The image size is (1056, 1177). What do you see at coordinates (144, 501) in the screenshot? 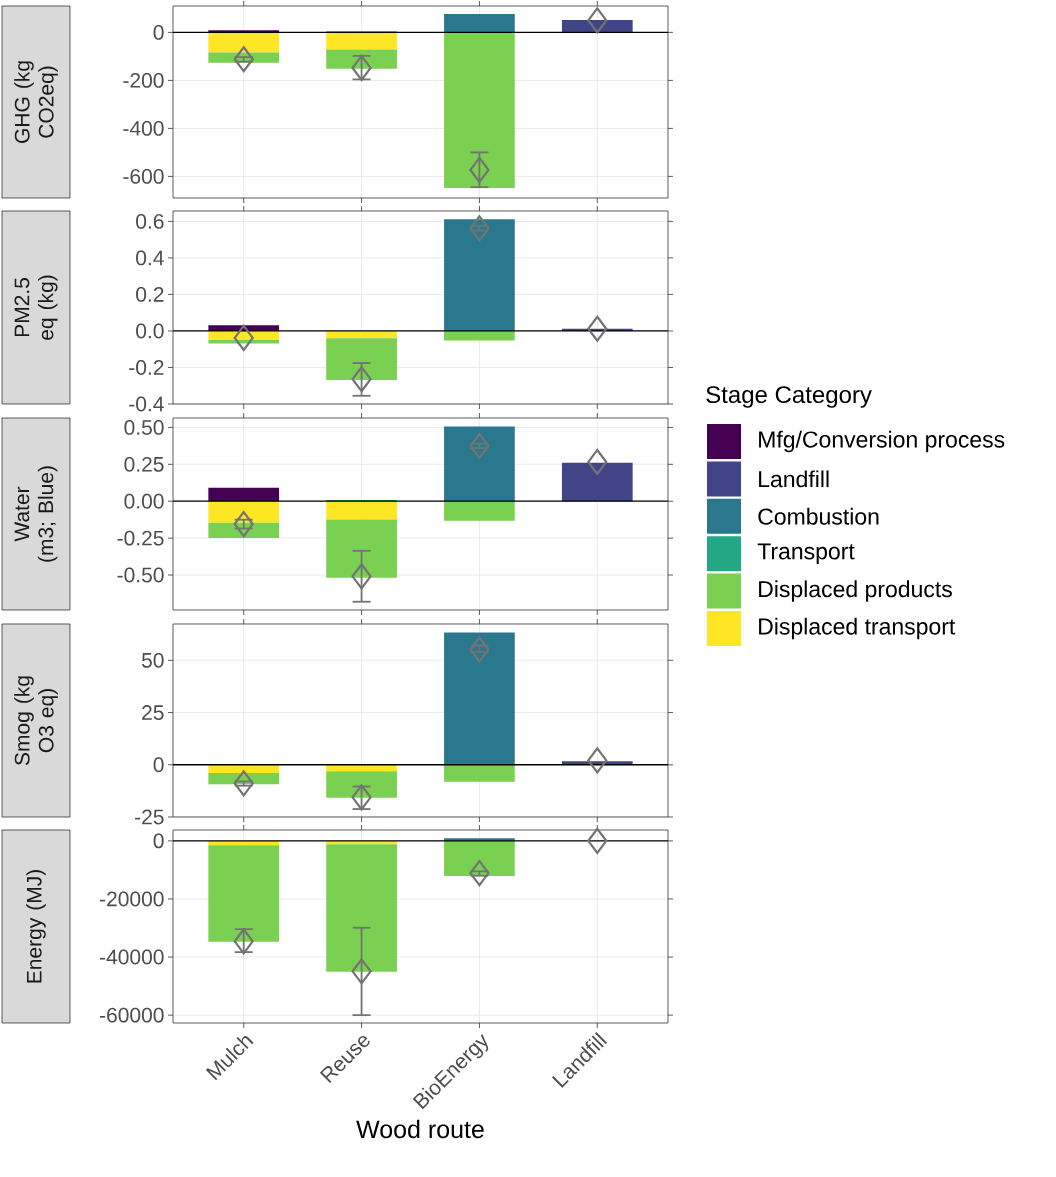
I see `y-tick-label: 0.00` at bounding box center [144, 501].